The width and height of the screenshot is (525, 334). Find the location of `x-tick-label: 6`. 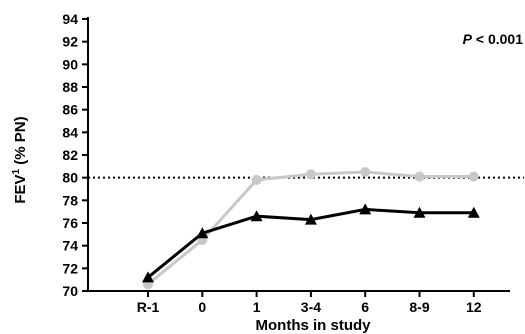

x-tick-label: 6 is located at coordinates (365, 307).